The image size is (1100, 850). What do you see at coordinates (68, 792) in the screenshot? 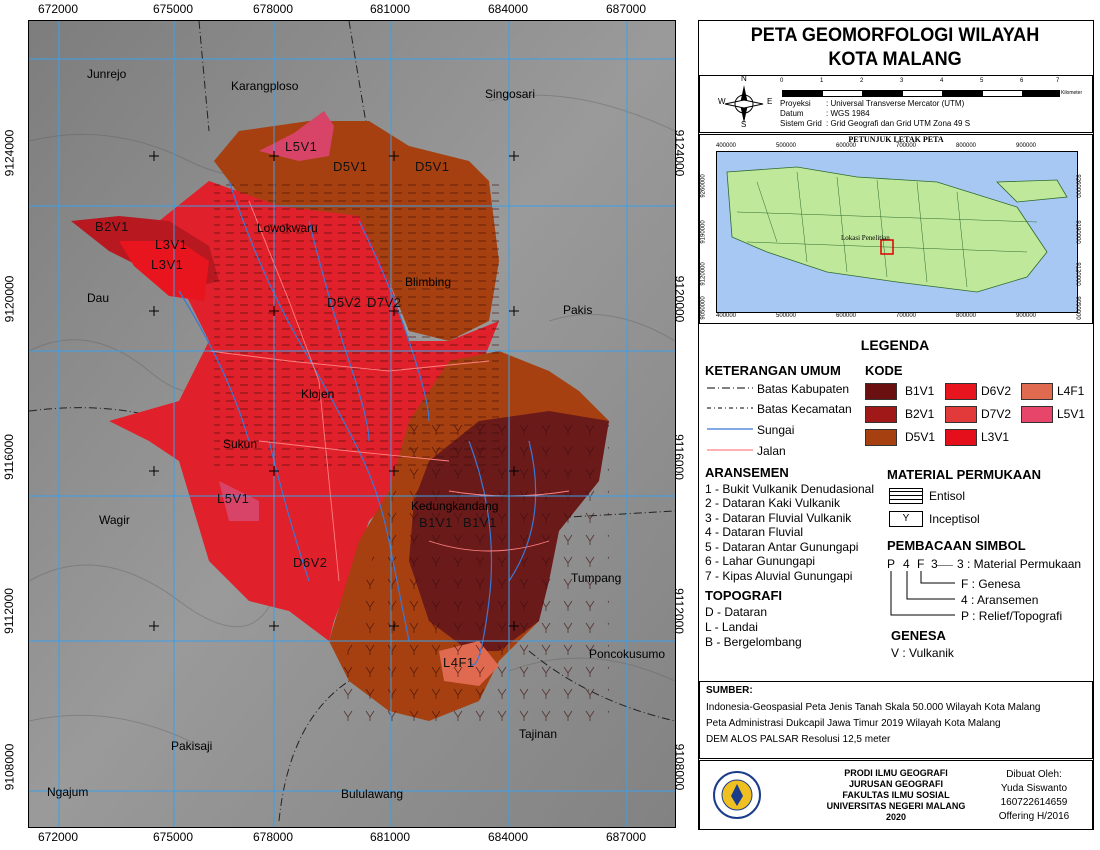
I see `region-label: Ngajum` at bounding box center [68, 792].